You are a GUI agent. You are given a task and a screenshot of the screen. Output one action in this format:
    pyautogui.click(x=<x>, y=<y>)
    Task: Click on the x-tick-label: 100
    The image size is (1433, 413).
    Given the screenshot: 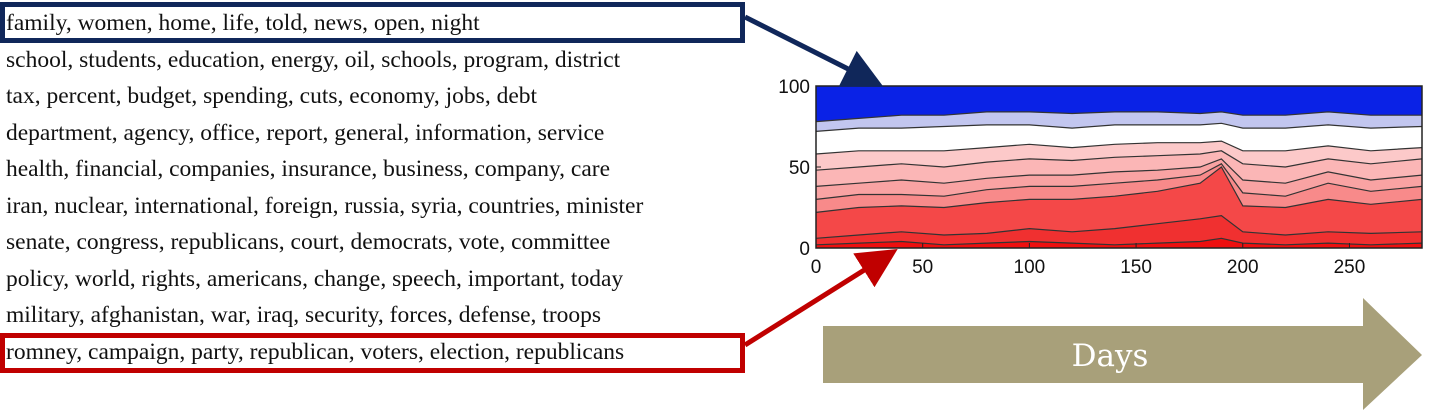 What is the action you would take?
    pyautogui.click(x=1030, y=267)
    